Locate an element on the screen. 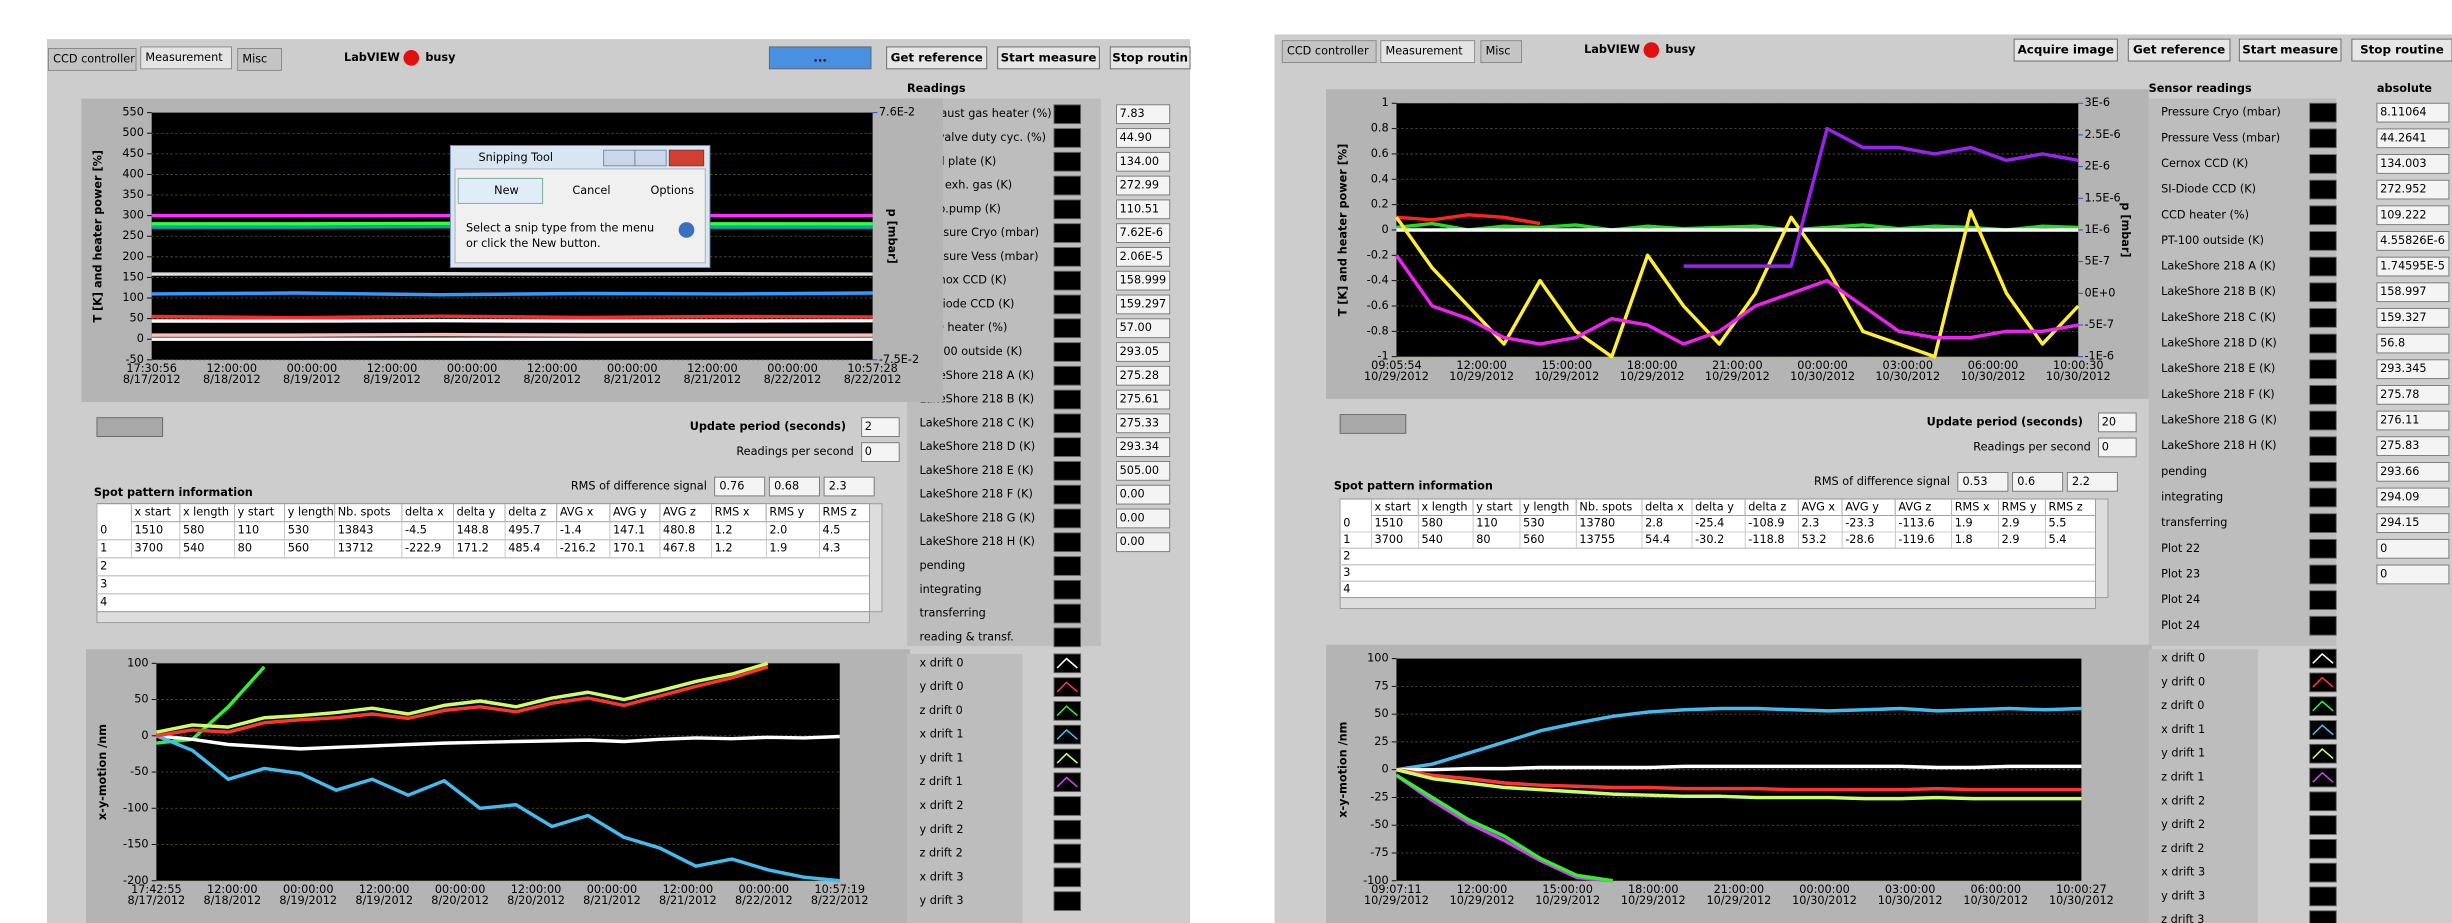 Image resolution: width=2452 pixels, height=923 pixels. snip-options: Options is located at coordinates (673, 190).